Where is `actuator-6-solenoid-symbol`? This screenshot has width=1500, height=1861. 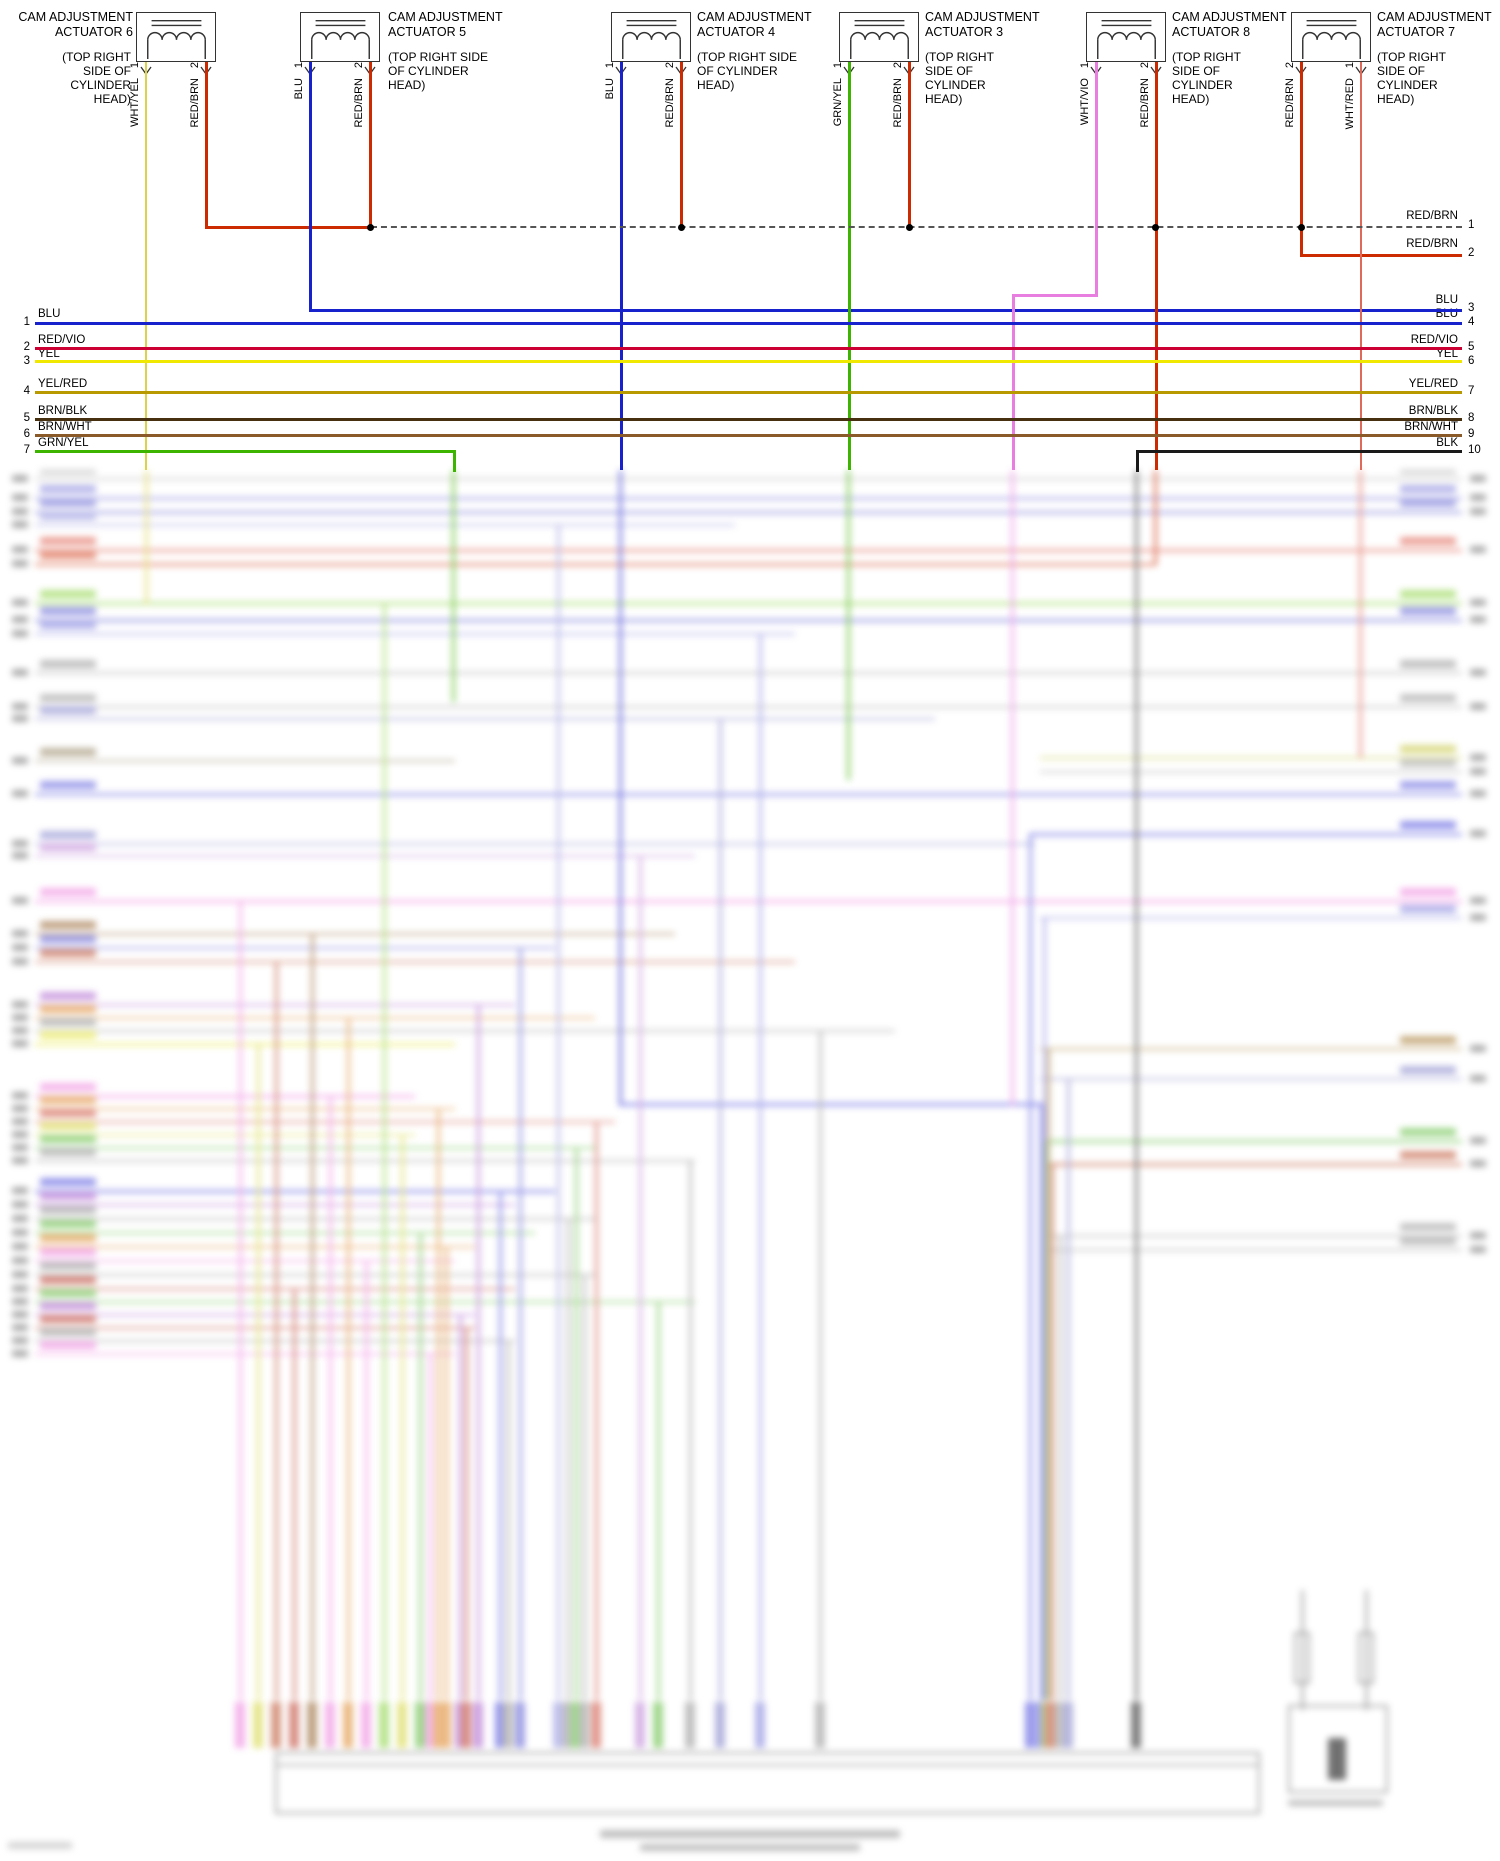
actuator-6-solenoid-symbol is located at coordinates (176, 37).